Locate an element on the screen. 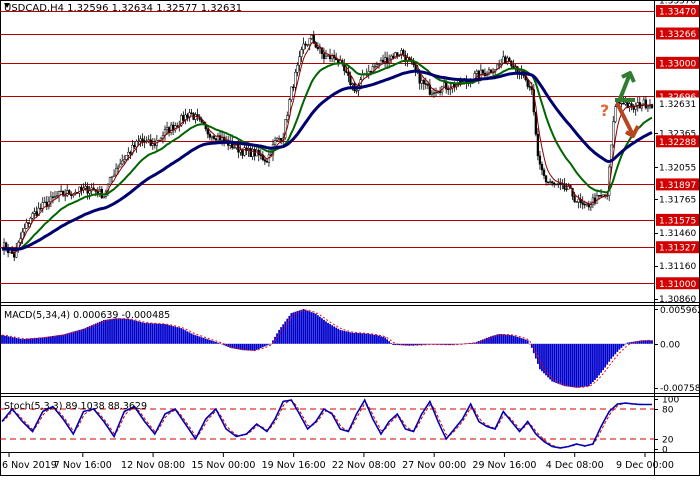 This screenshot has height=504, width=700. level-price-tag is located at coordinates (677, 33).